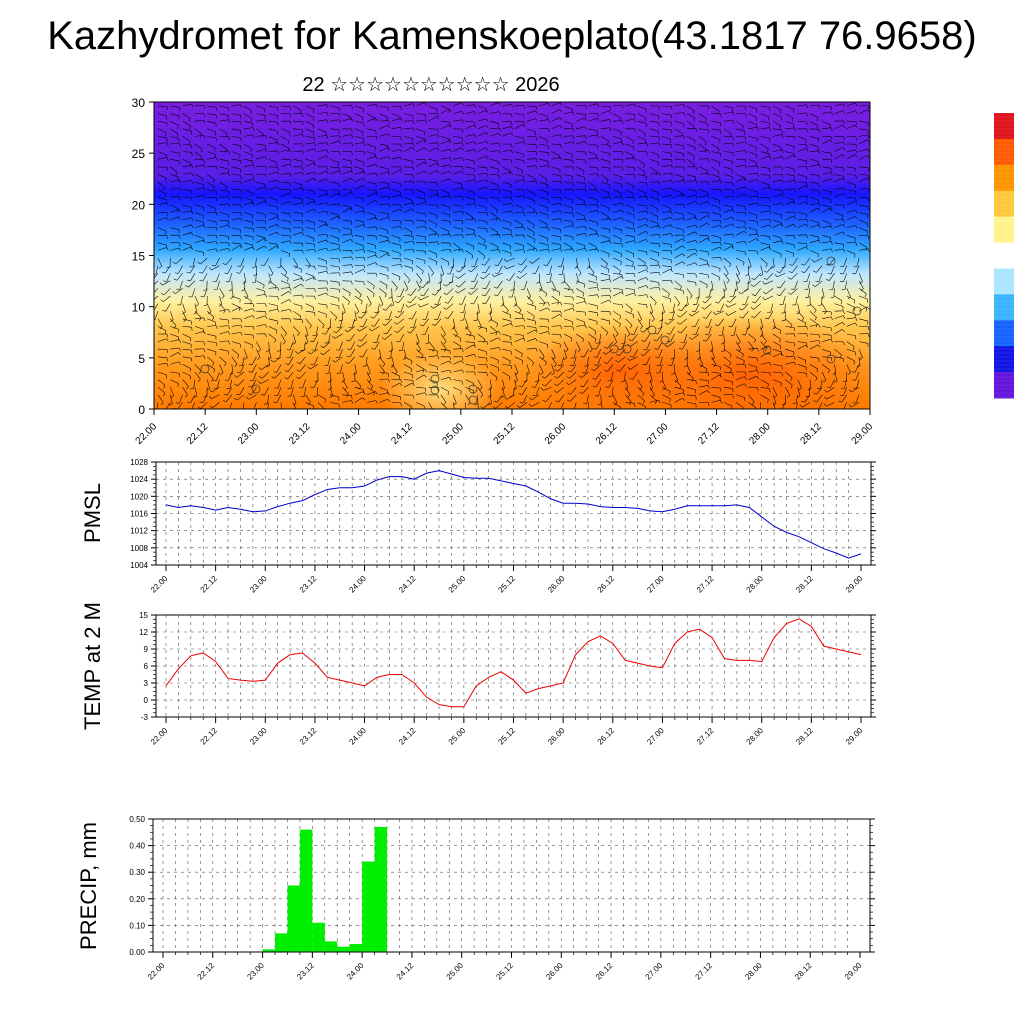  Describe the element at coordinates (92, 513) in the screenshot. I see `pmsl-ylabel: PMSL` at that location.